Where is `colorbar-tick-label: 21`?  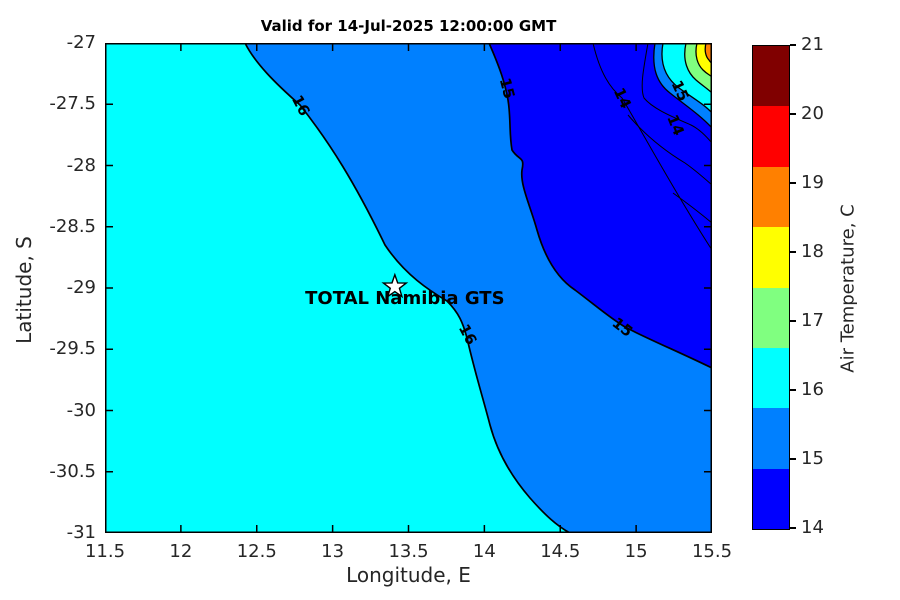 colorbar-tick-label: 21 is located at coordinates (812, 44).